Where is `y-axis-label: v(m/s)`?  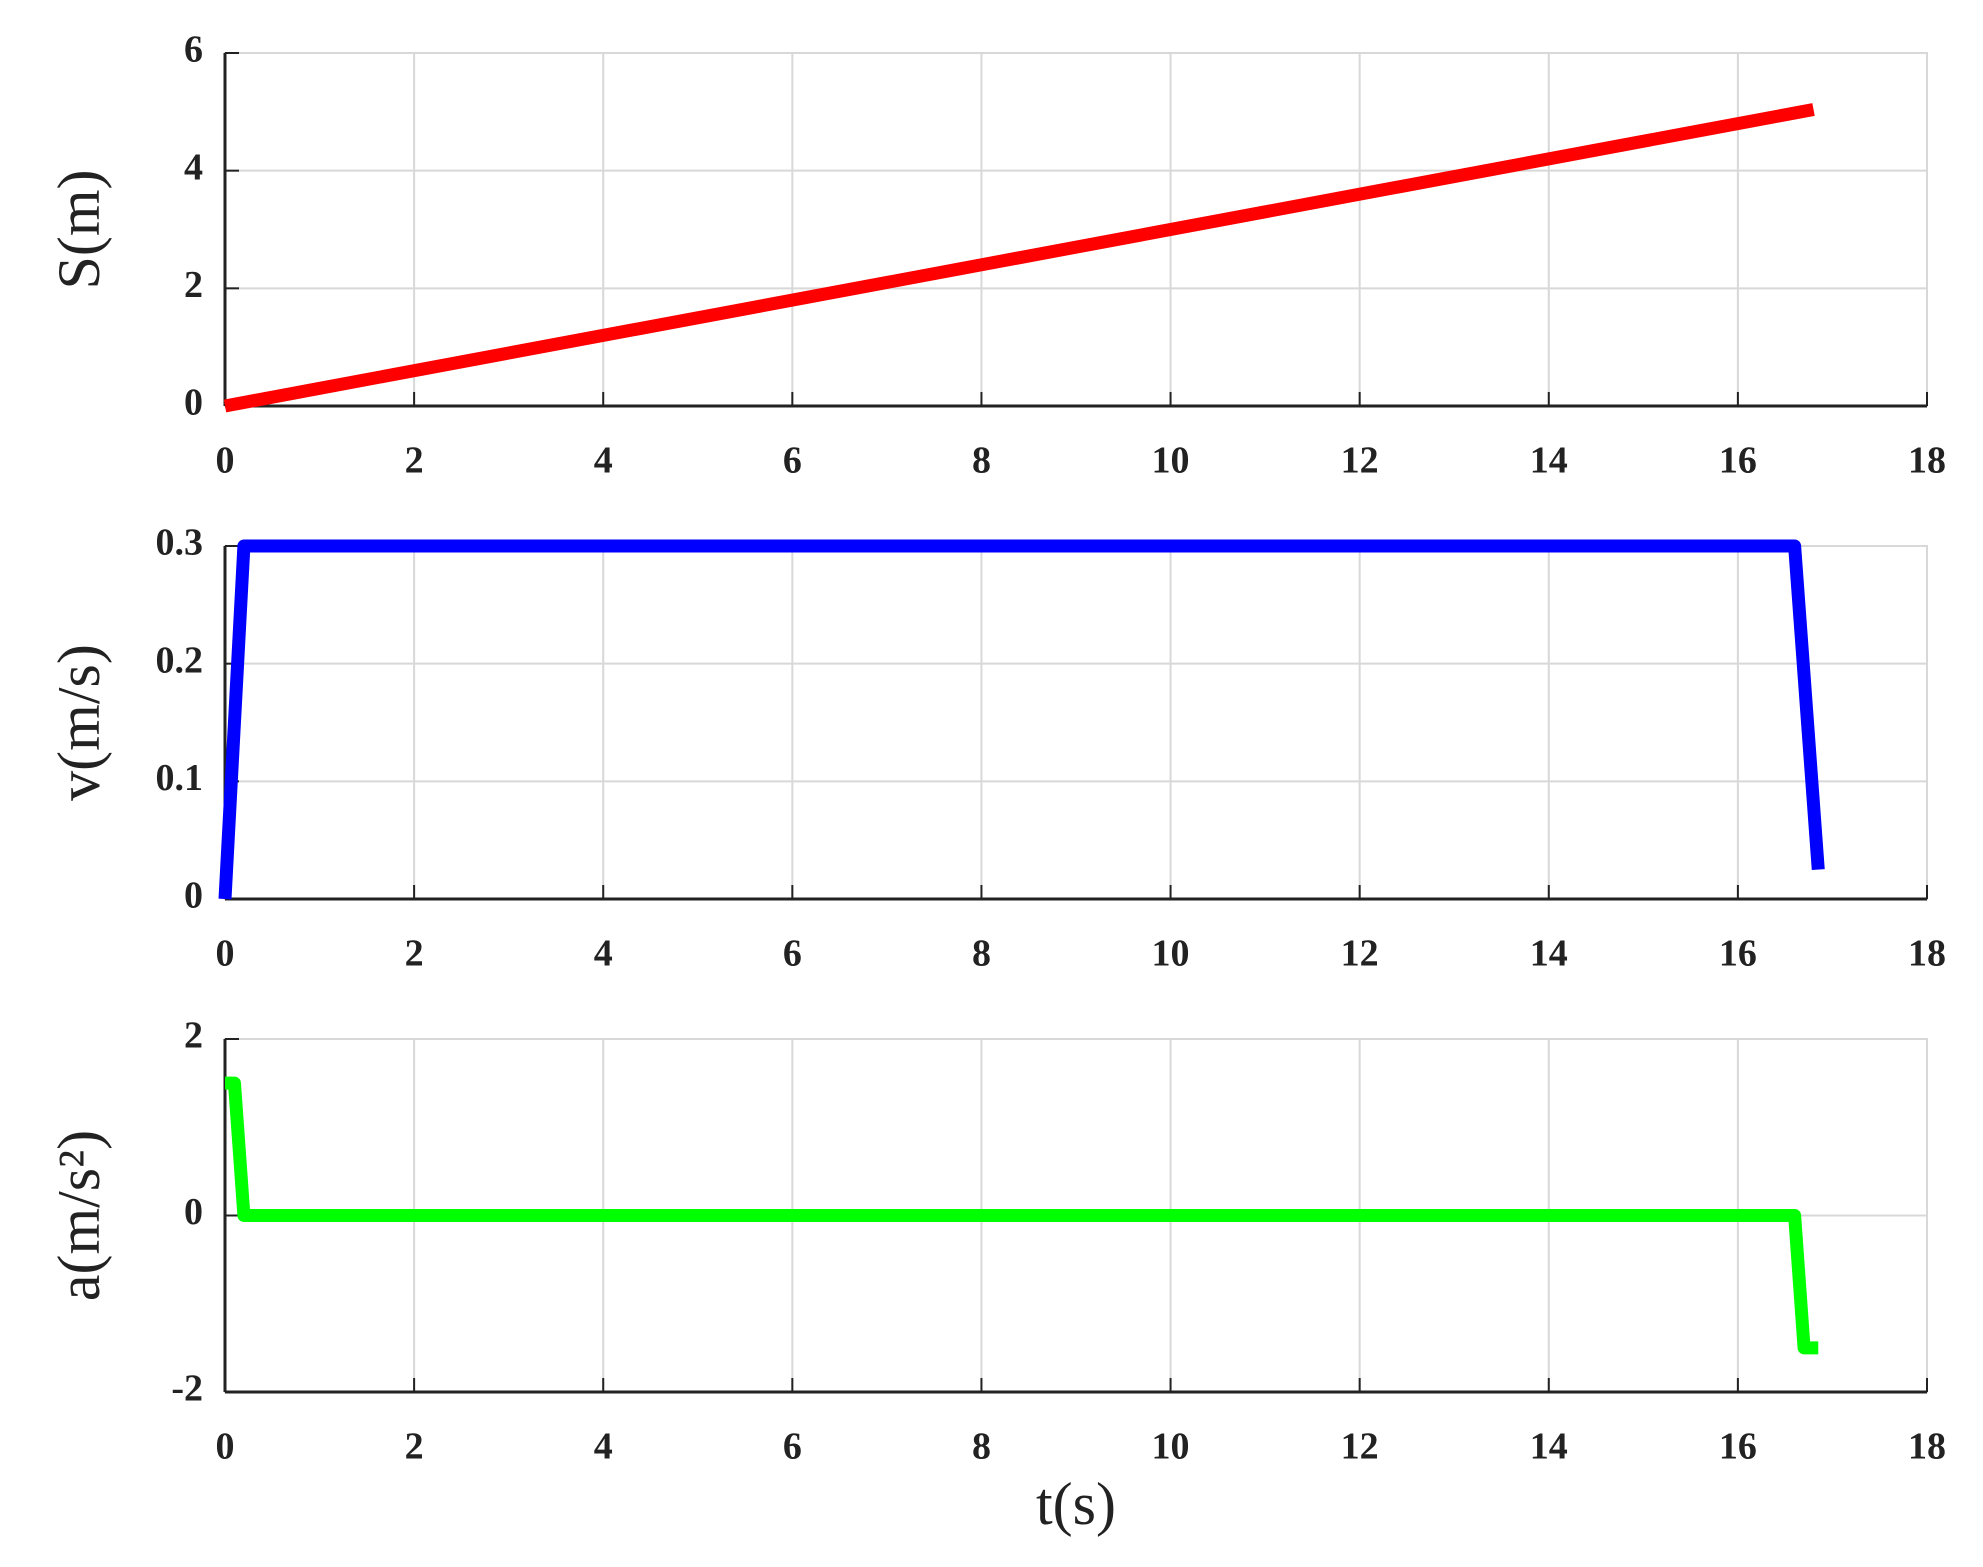 y-axis-label: v(m/s) is located at coordinates (79, 722).